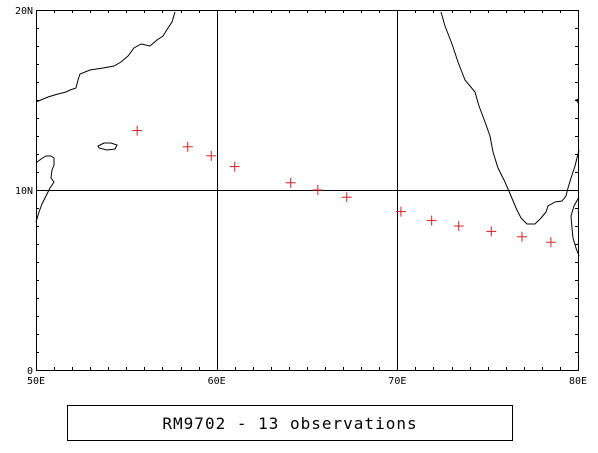 This screenshot has height=453, width=598. Describe the element at coordinates (510, 118) in the screenshot. I see `coastline-india` at that location.